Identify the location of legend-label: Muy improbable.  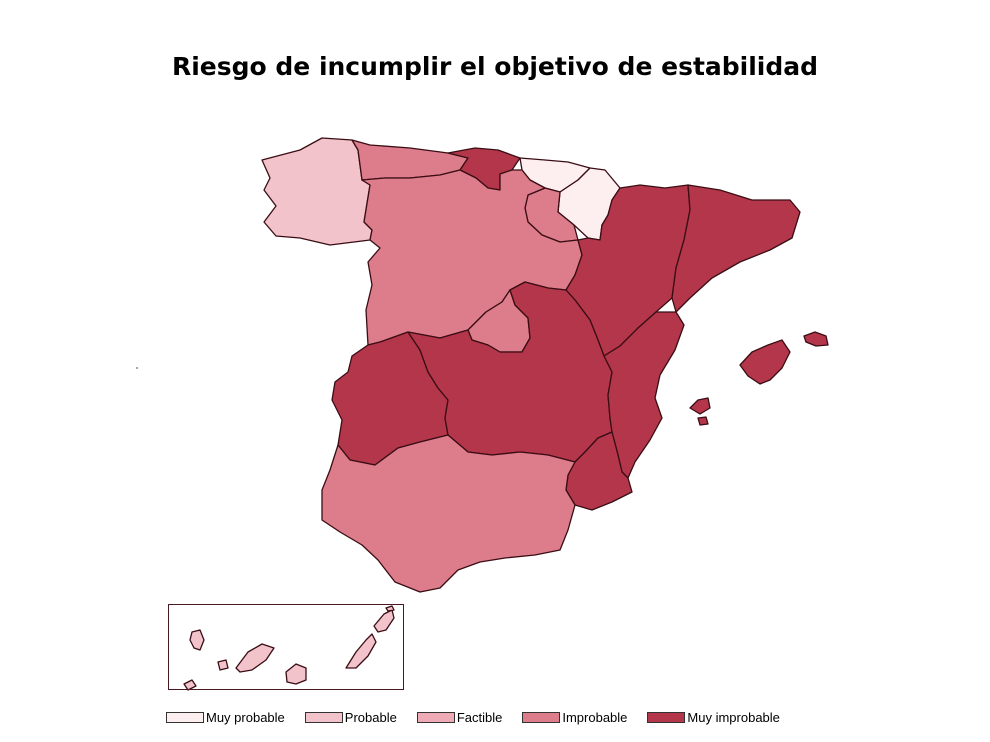
(733, 717).